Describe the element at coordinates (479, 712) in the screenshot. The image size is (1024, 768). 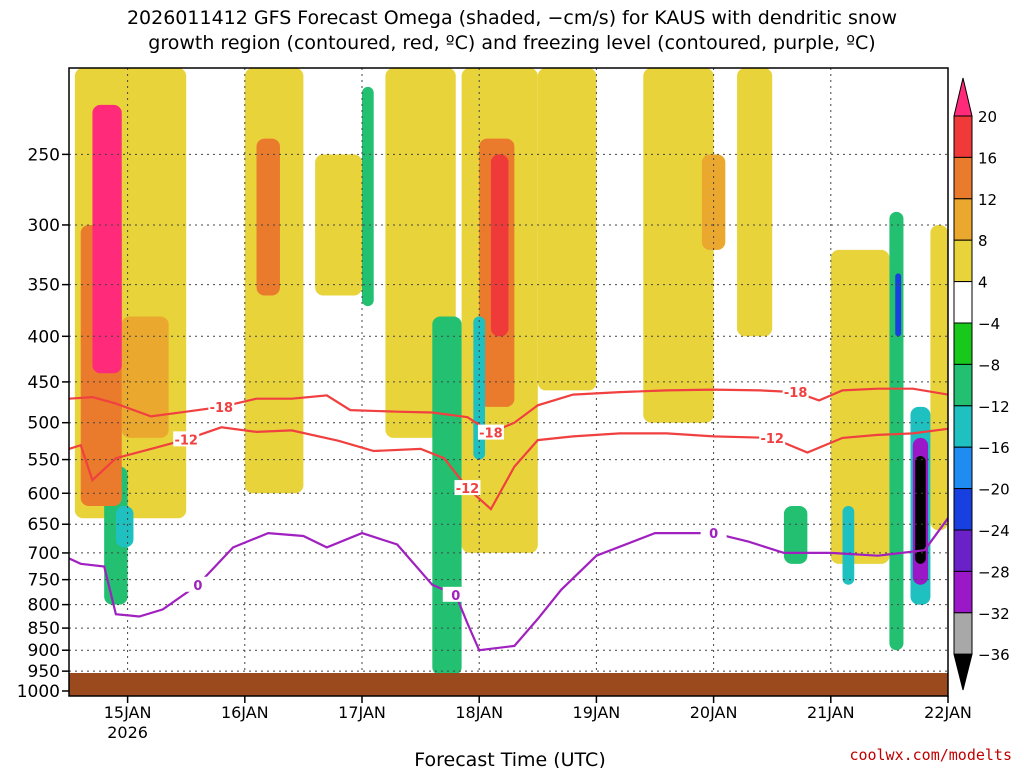
I see `x-tick-label: 18JAN` at that location.